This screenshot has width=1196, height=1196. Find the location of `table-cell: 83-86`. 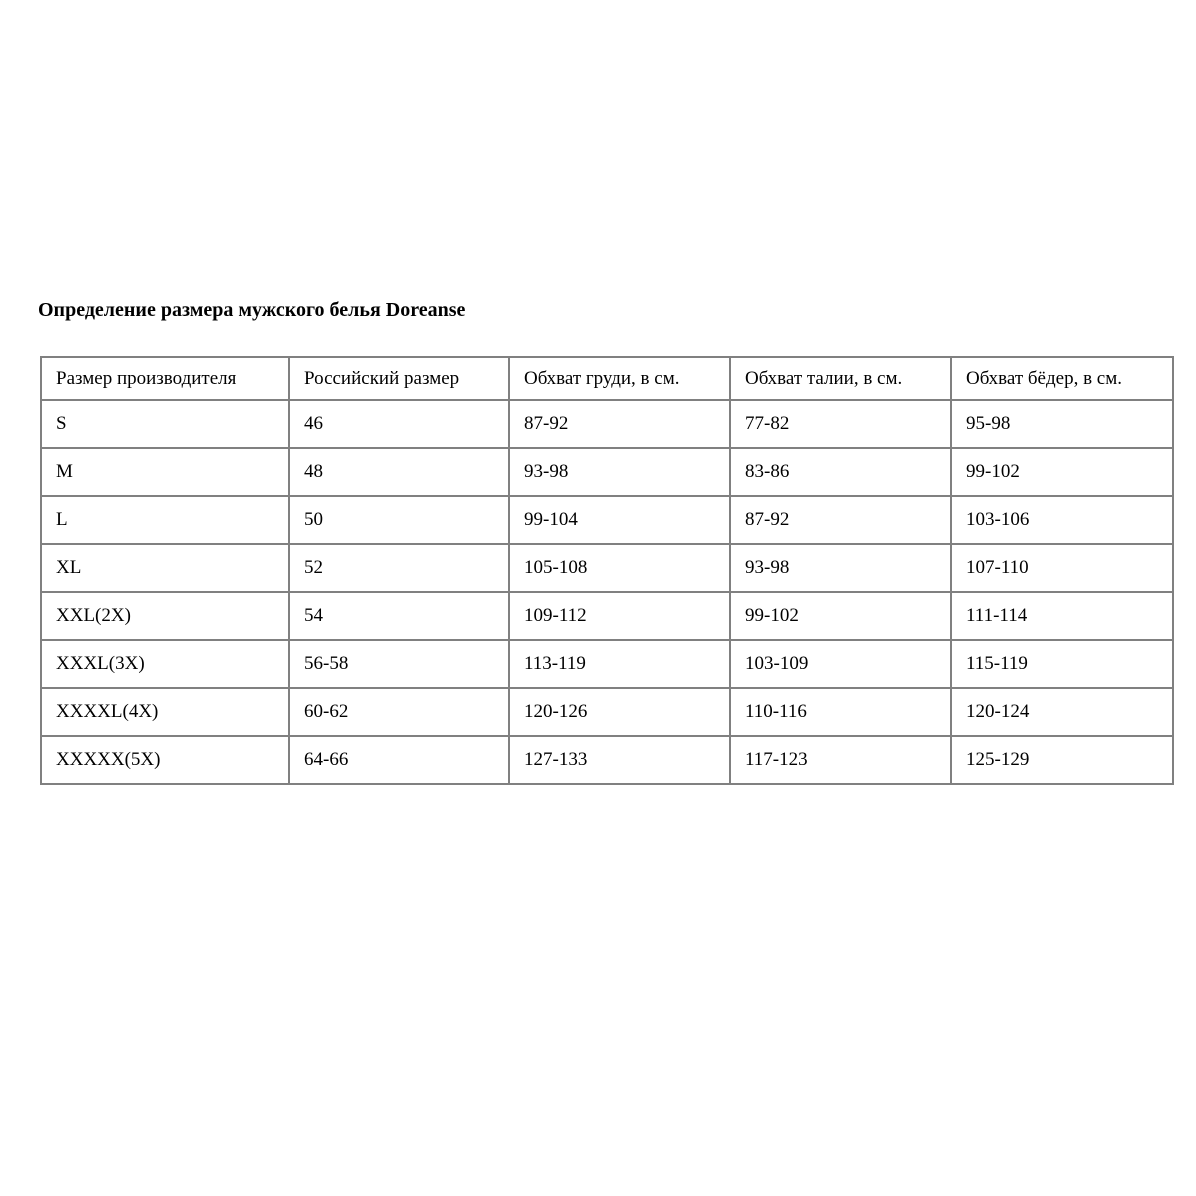

table-cell: 83-86 is located at coordinates (840, 472).